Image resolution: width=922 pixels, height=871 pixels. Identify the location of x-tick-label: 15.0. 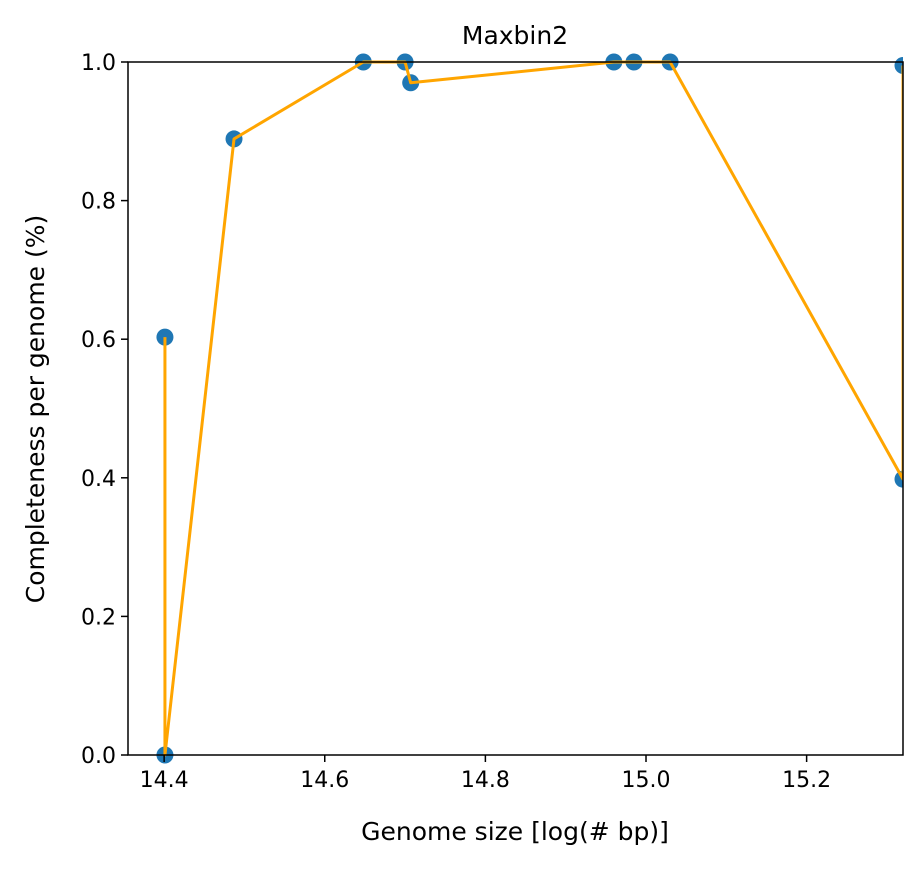
(646, 780).